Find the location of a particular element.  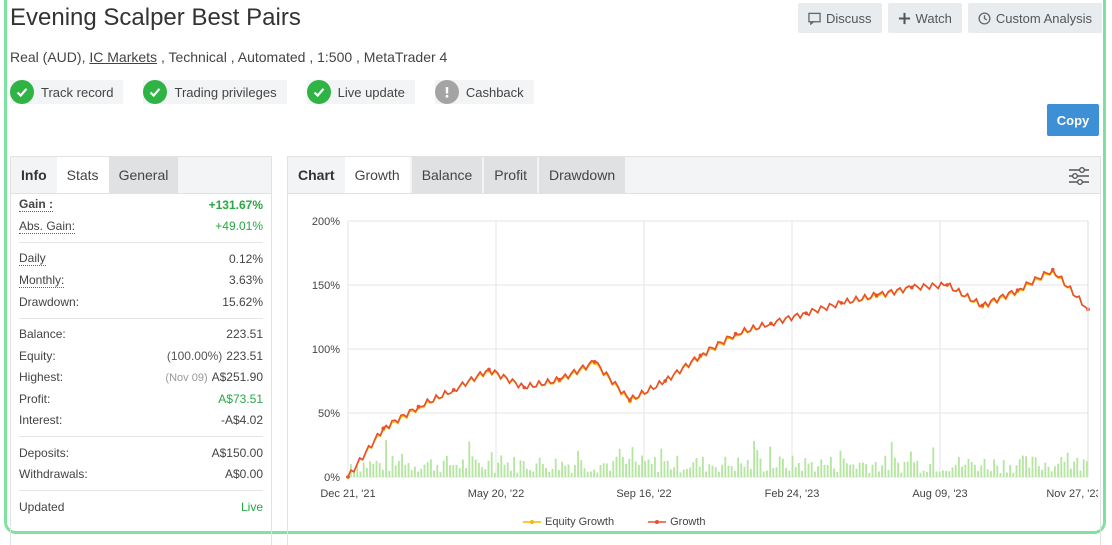

stat-value: 223.51 is located at coordinates (244, 334).